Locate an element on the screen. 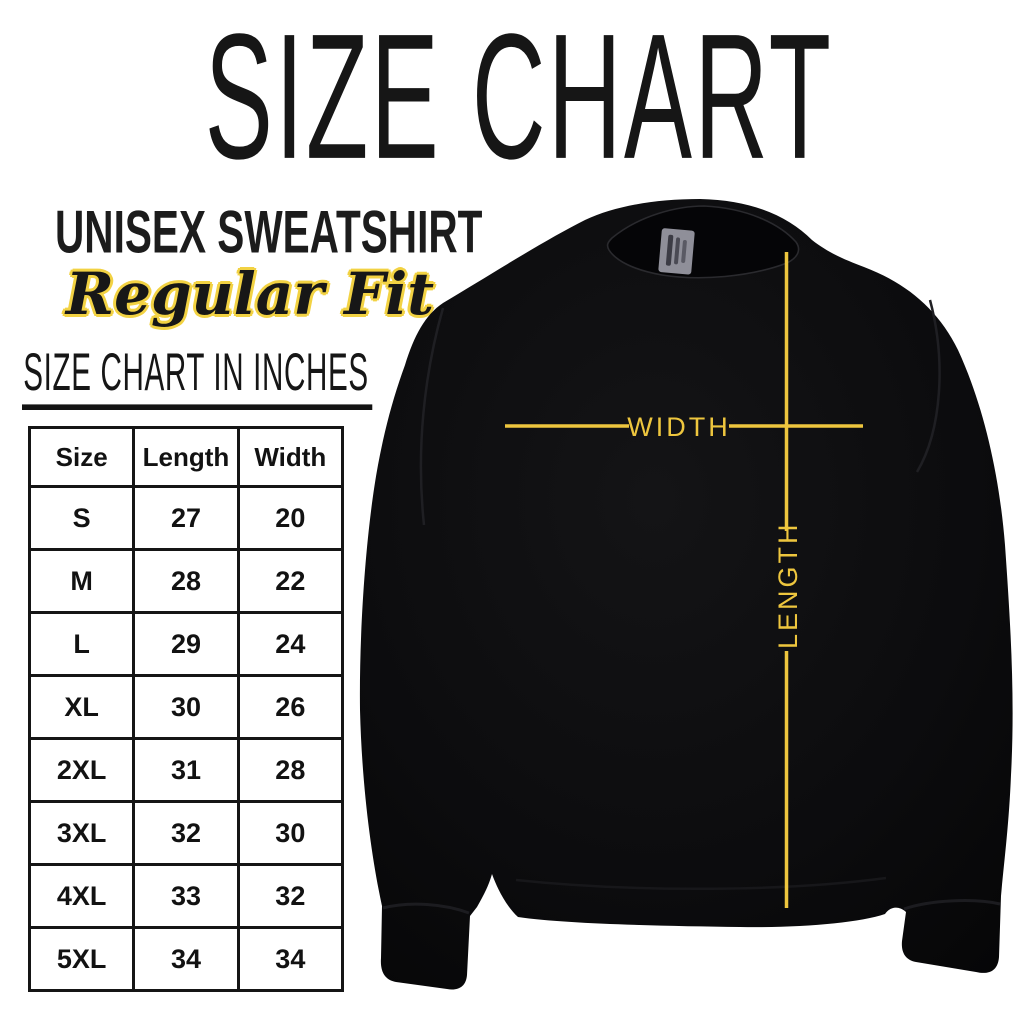 Image resolution: width=1024 pixels, height=1024 pixels. table-row: 3XL 32 30 is located at coordinates (186, 833).